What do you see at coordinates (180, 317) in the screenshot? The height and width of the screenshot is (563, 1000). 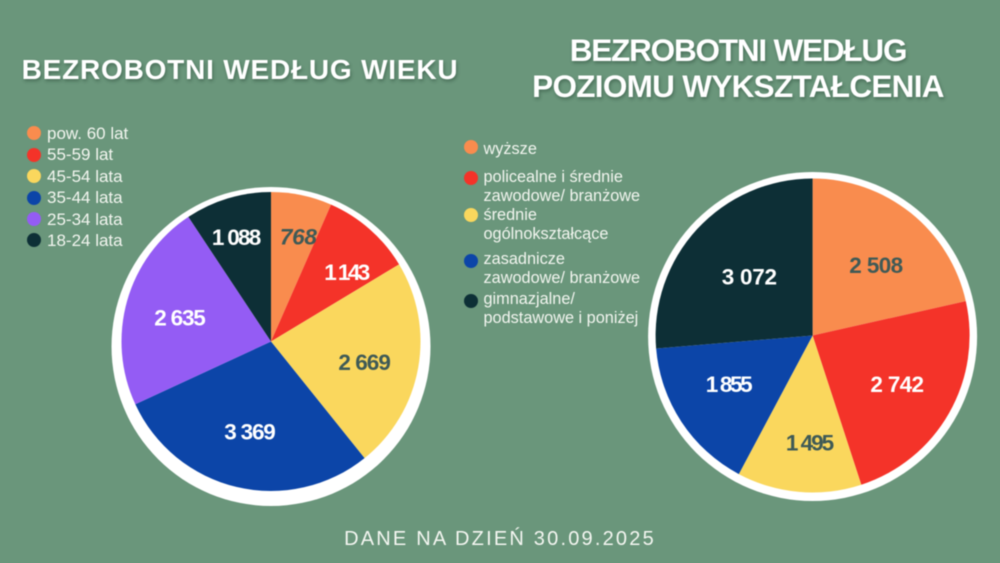 I see `svg-text: 2 635` at bounding box center [180, 317].